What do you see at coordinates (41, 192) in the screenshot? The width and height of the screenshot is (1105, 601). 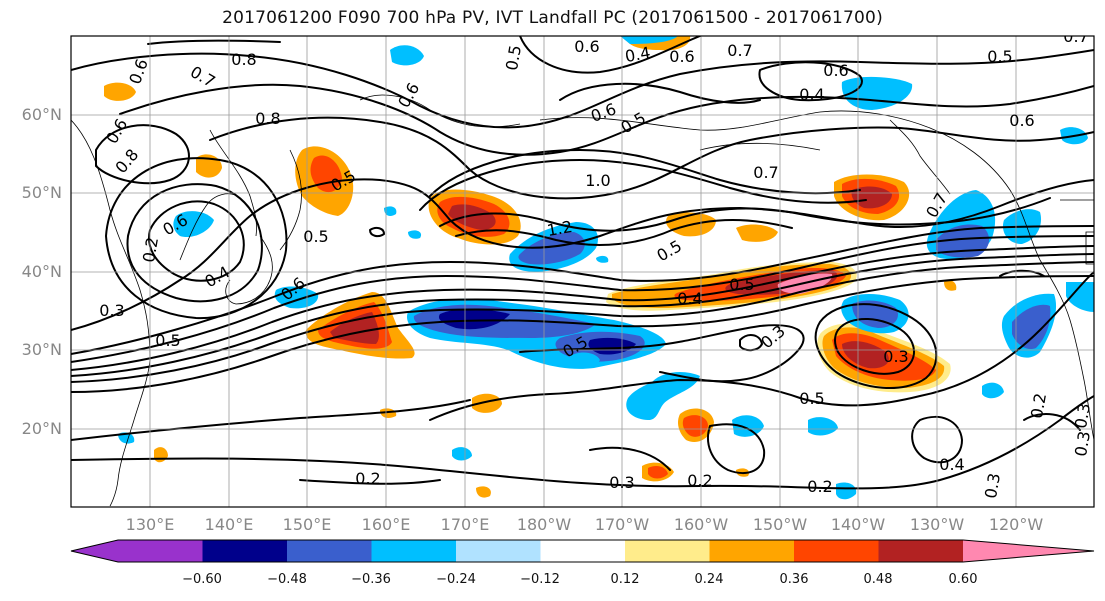 I see `lat-label-50n: 50°N` at bounding box center [41, 192].